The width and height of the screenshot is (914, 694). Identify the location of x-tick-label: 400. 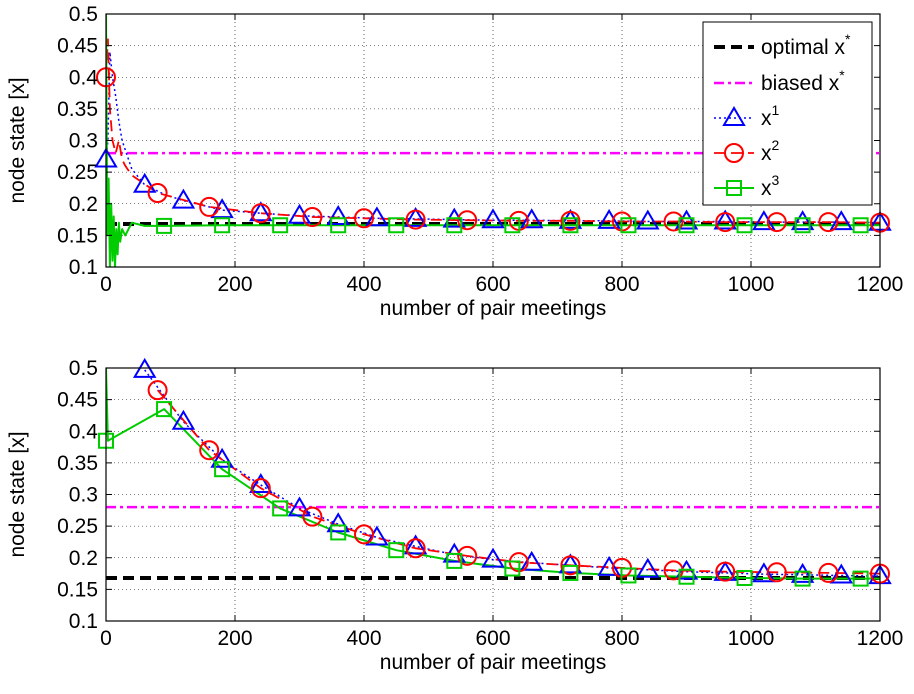
(363, 284).